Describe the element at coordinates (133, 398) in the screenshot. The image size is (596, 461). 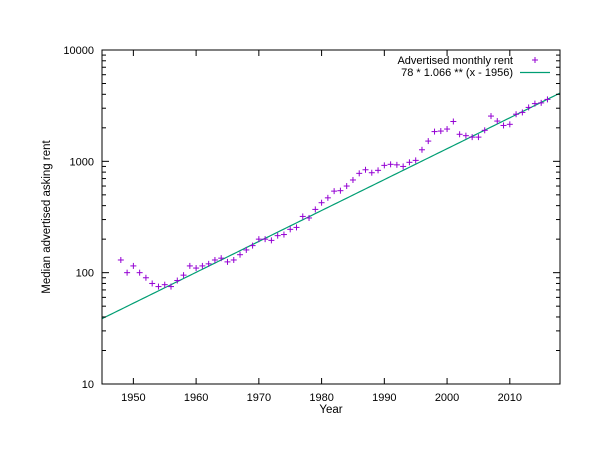
I see `x-tick-label: 1950` at that location.